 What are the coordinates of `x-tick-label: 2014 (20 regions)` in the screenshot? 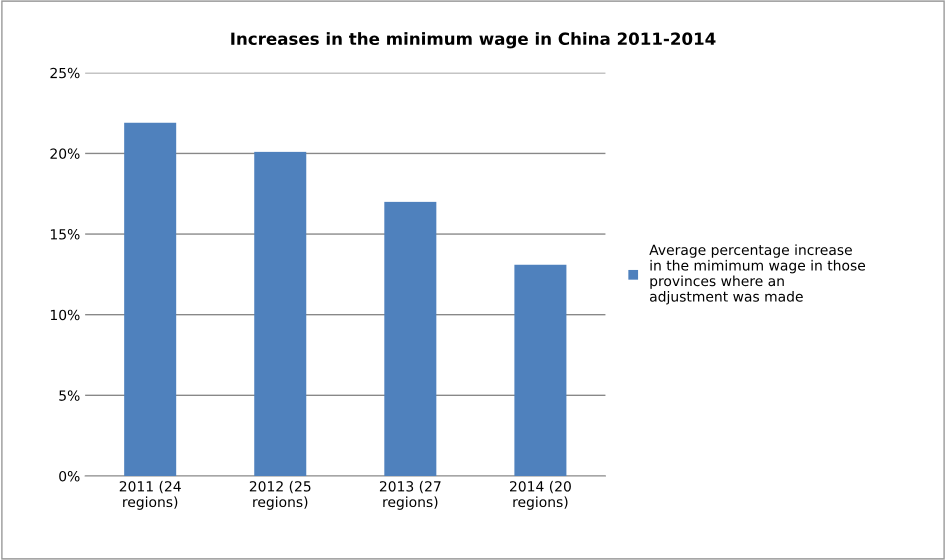 It's located at (540, 495).